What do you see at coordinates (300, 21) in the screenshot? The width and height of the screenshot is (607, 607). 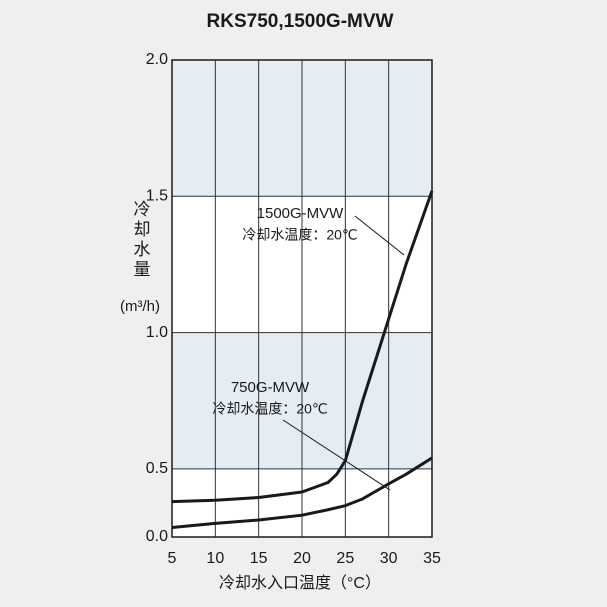 I see `chart-title: RKS750,1500G-MVW` at bounding box center [300, 21].